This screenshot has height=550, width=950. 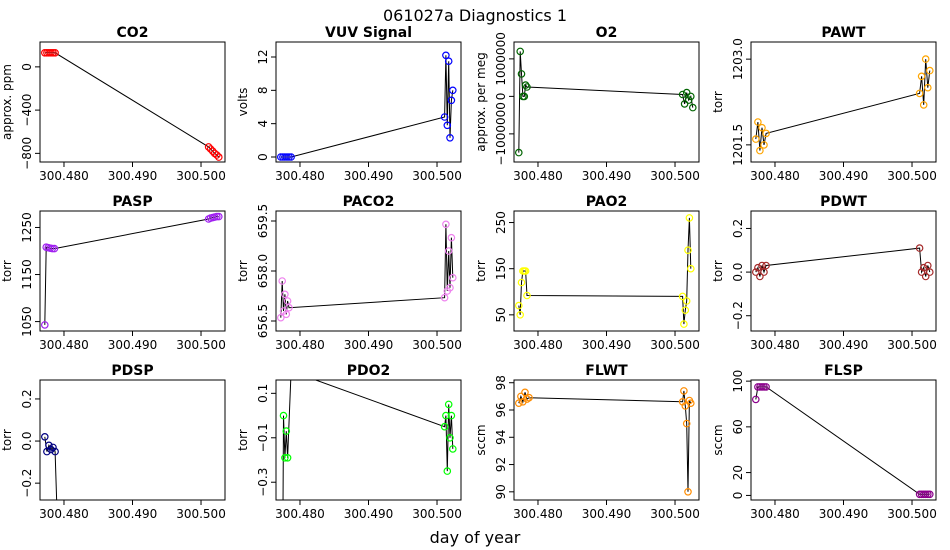 What do you see at coordinates (27, 153) in the screenshot?
I see `y-tick-label: −800` at bounding box center [27, 153].